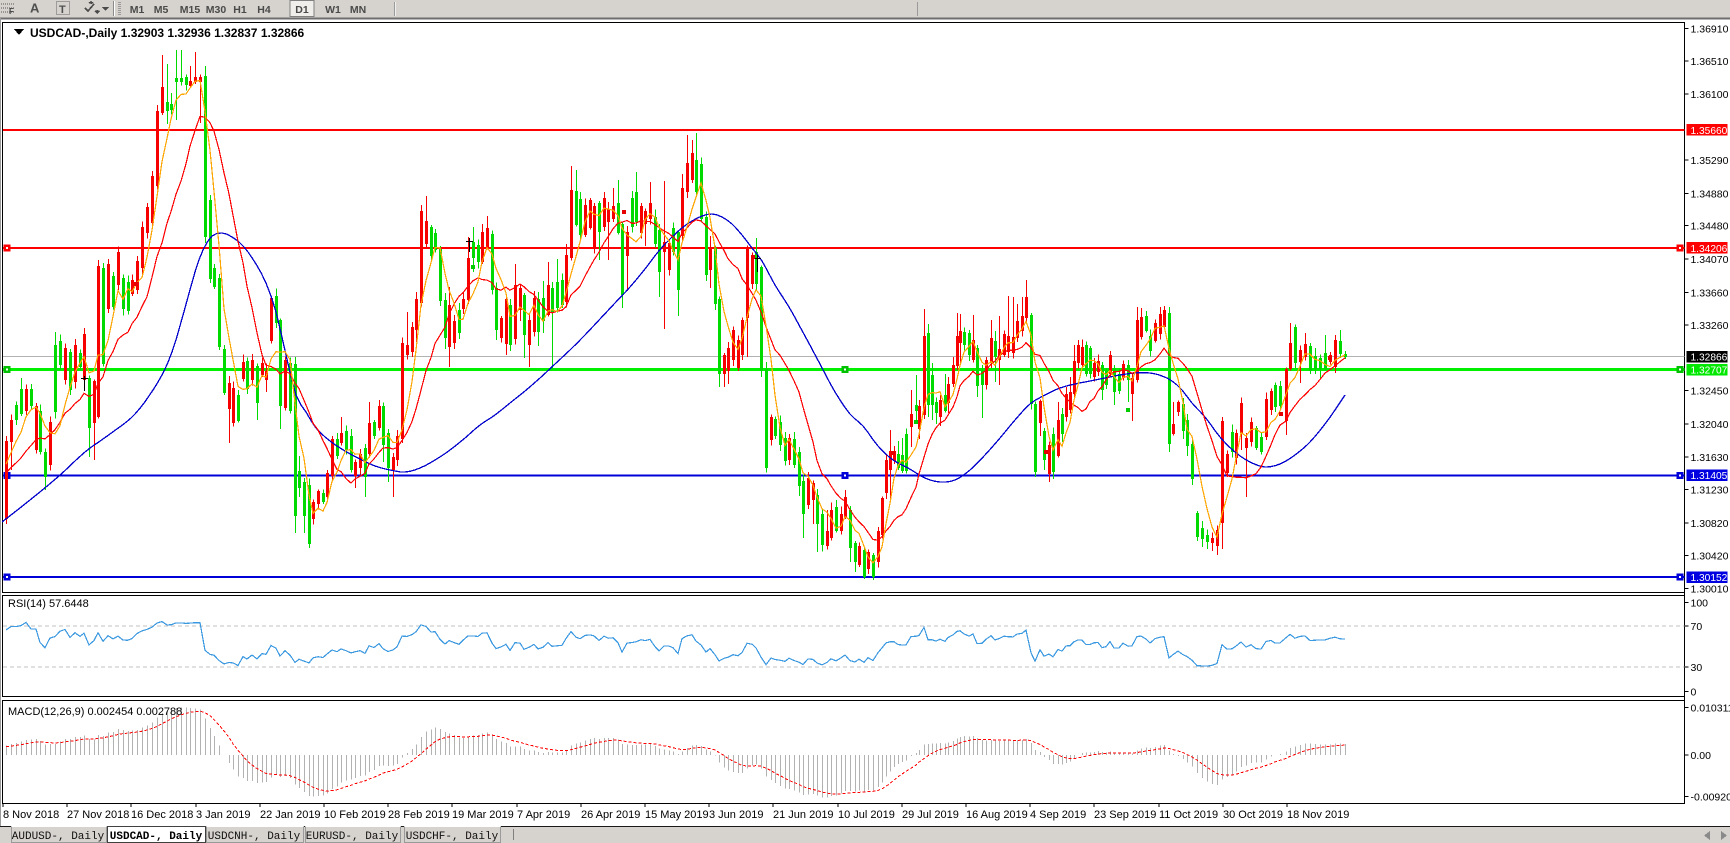 The height and width of the screenshot is (843, 1730). What do you see at coordinates (1710, 161) in the screenshot?
I see `svg-text: 1.35290` at bounding box center [1710, 161].